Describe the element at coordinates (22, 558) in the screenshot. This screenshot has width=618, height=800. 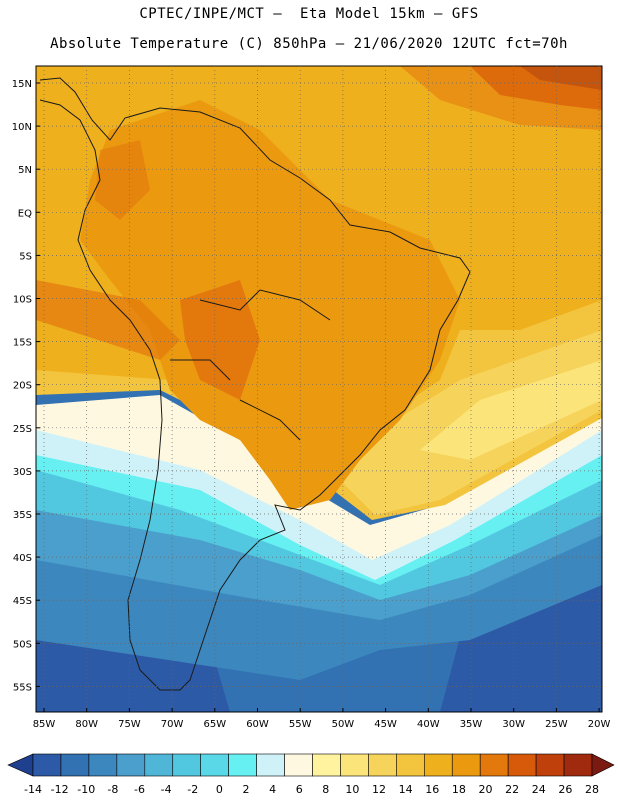
I see `lat-label: 40S` at that location.